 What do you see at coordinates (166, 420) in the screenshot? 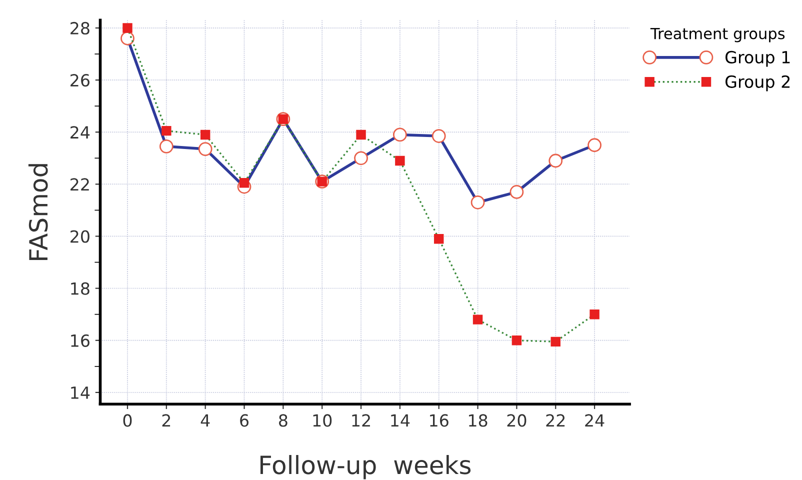
I see `x-tick-label: 2` at bounding box center [166, 420].